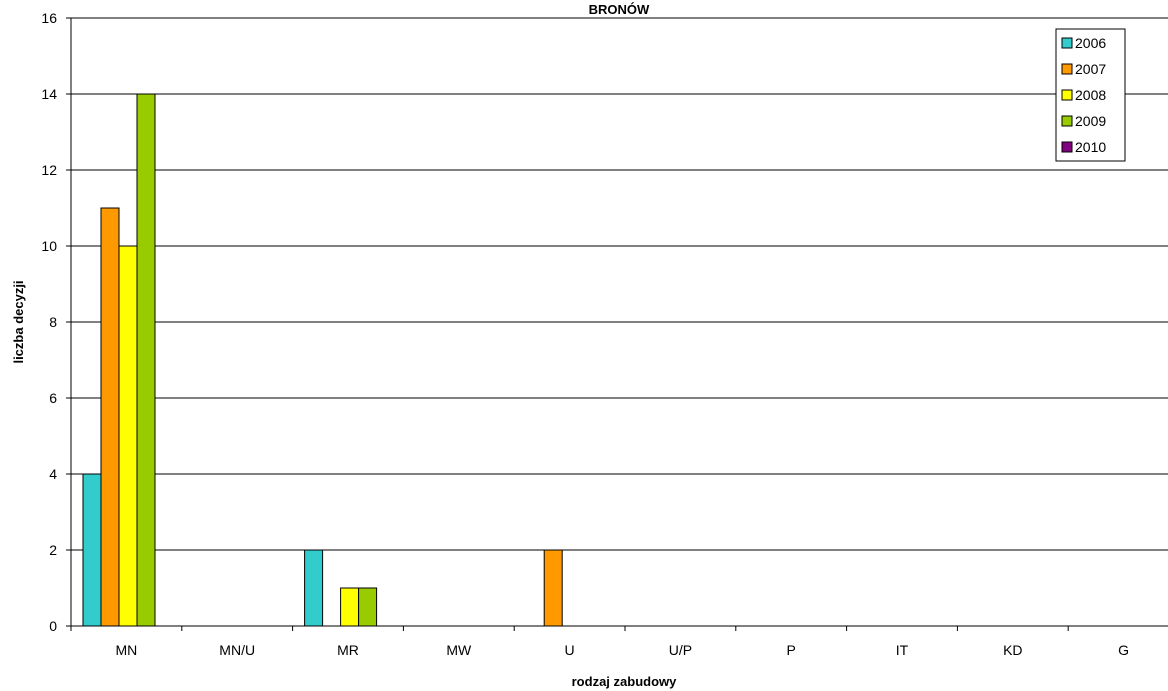 The height and width of the screenshot is (691, 1168). I want to click on x-tick-label: P, so click(791, 650).